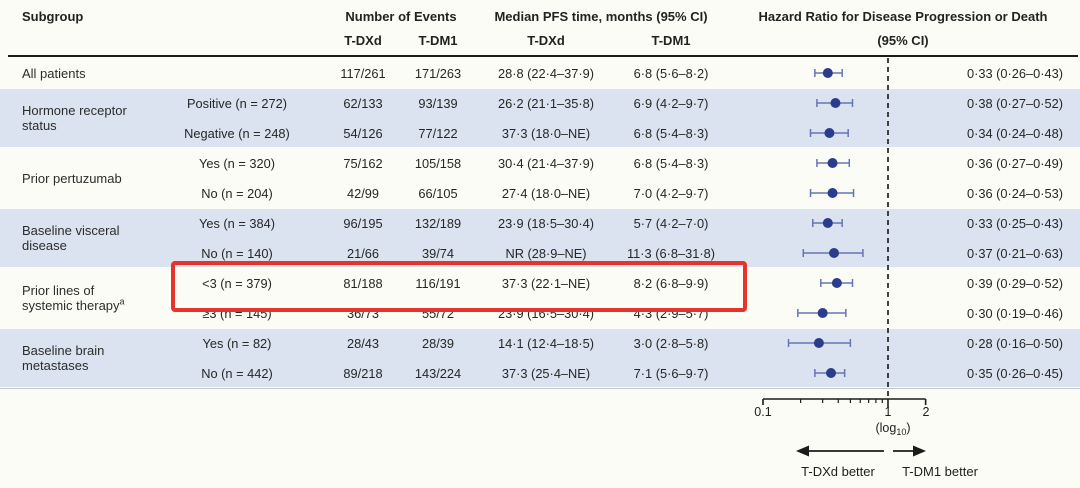  I want to click on subgroup-value-cell: ≥3 (n = 145), so click(237, 313).